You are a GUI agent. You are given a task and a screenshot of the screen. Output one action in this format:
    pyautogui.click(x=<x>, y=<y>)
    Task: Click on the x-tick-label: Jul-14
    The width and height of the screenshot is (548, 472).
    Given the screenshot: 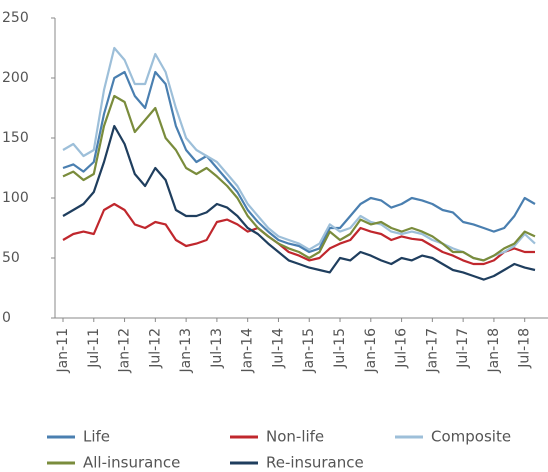 What is the action you would take?
    pyautogui.click(x=278, y=348)
    